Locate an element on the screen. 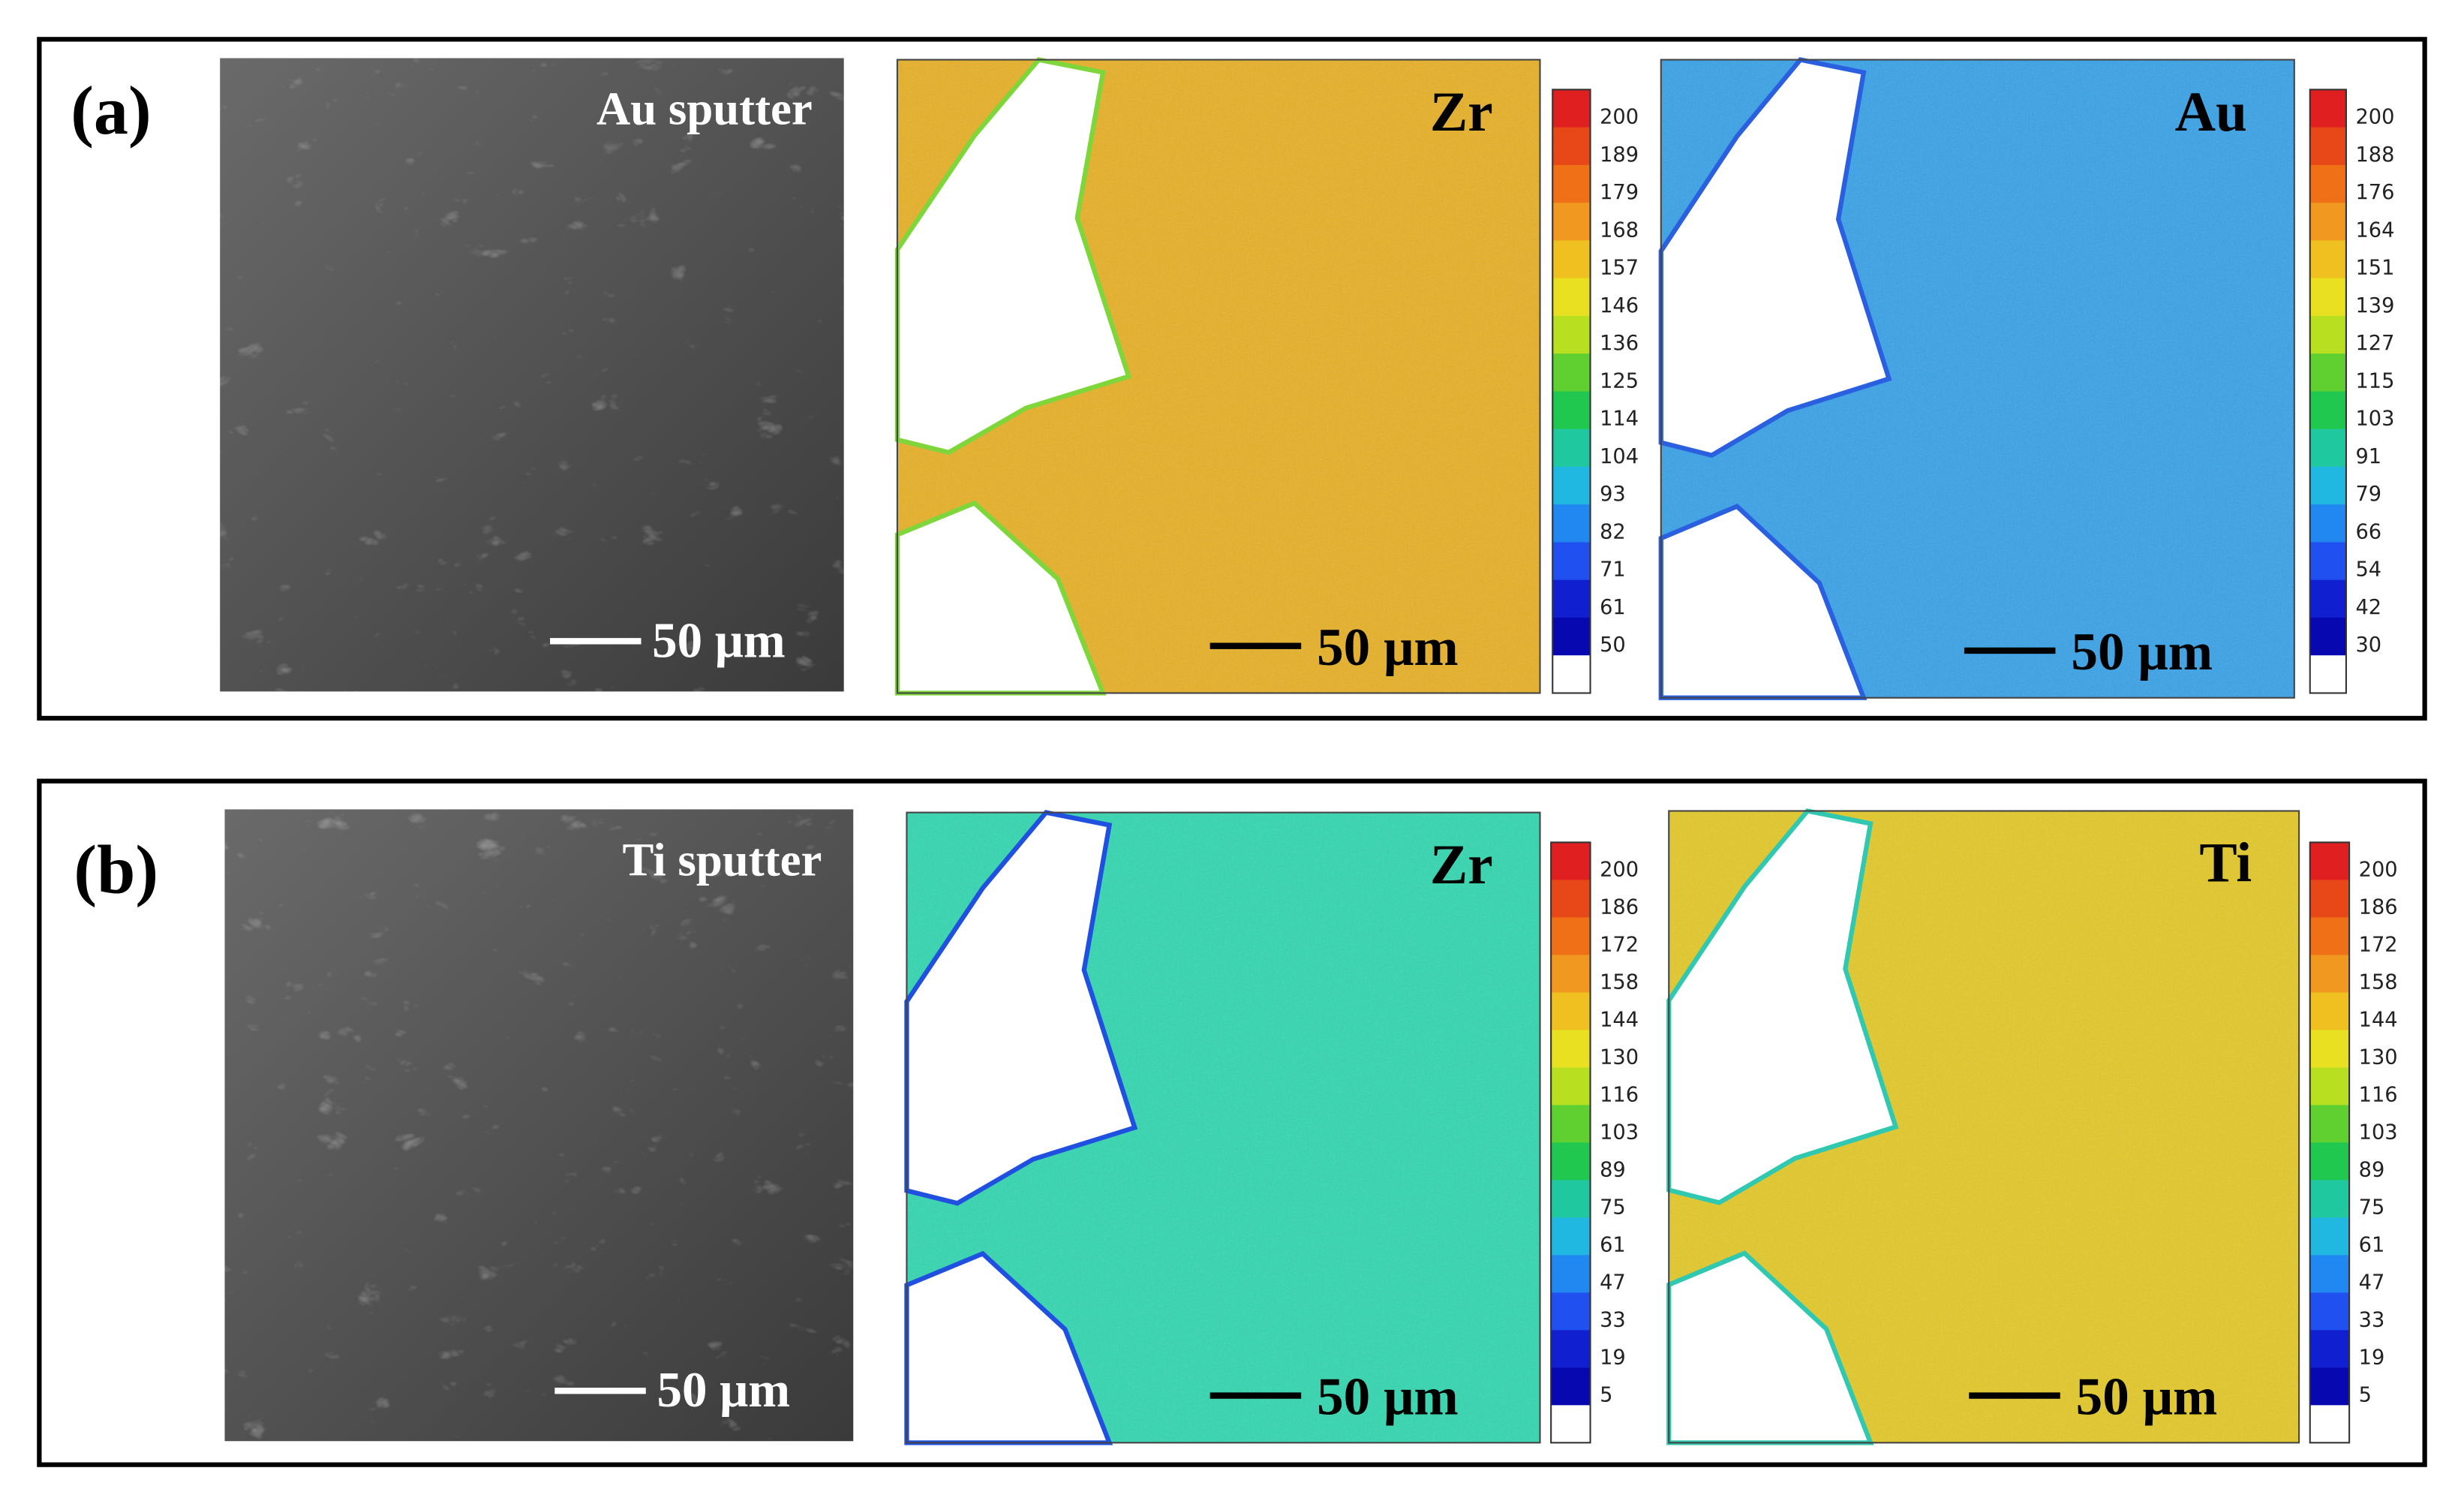 This screenshot has width=2464, height=1504. colorbar-label: 186 is located at coordinates (2378, 907).